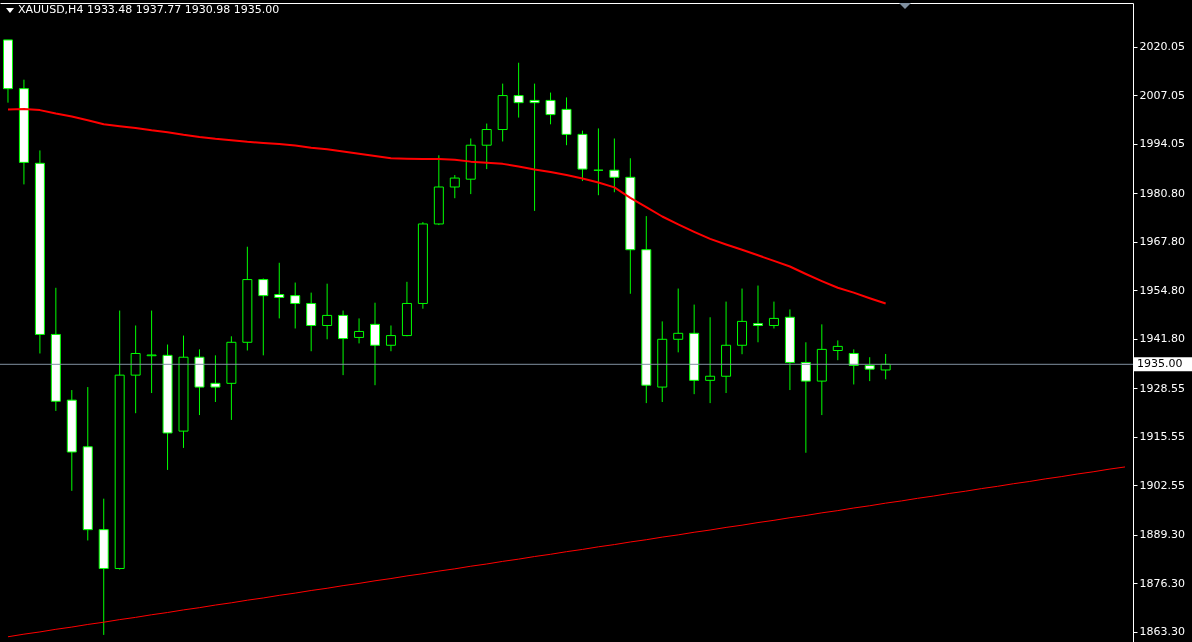  I want to click on y-tick-label: 1915.55, so click(1162, 437).